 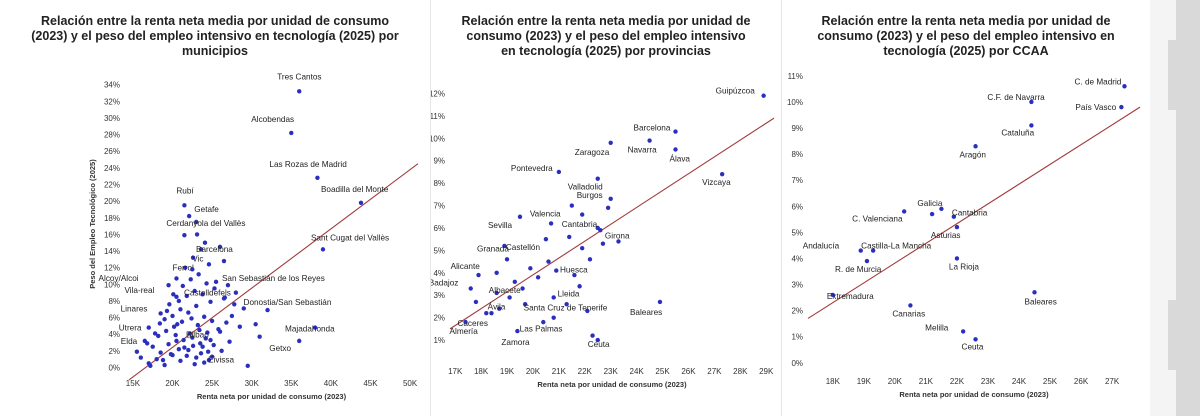 What do you see at coordinates (207, 292) in the screenshot?
I see `point-label: Castelldefels` at bounding box center [207, 292].